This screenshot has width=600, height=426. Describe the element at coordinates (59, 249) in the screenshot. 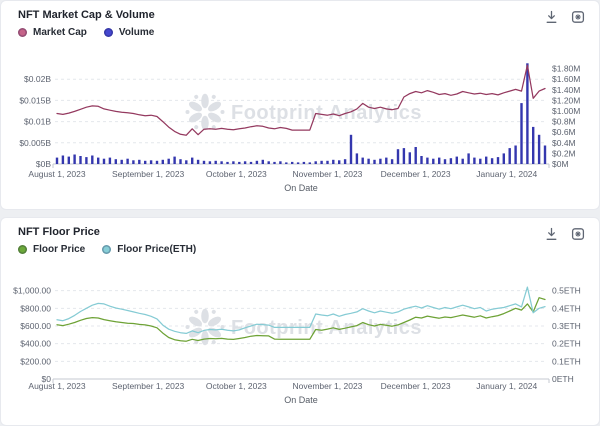

I see `legend-label-floor-price: Floor Price` at that location.